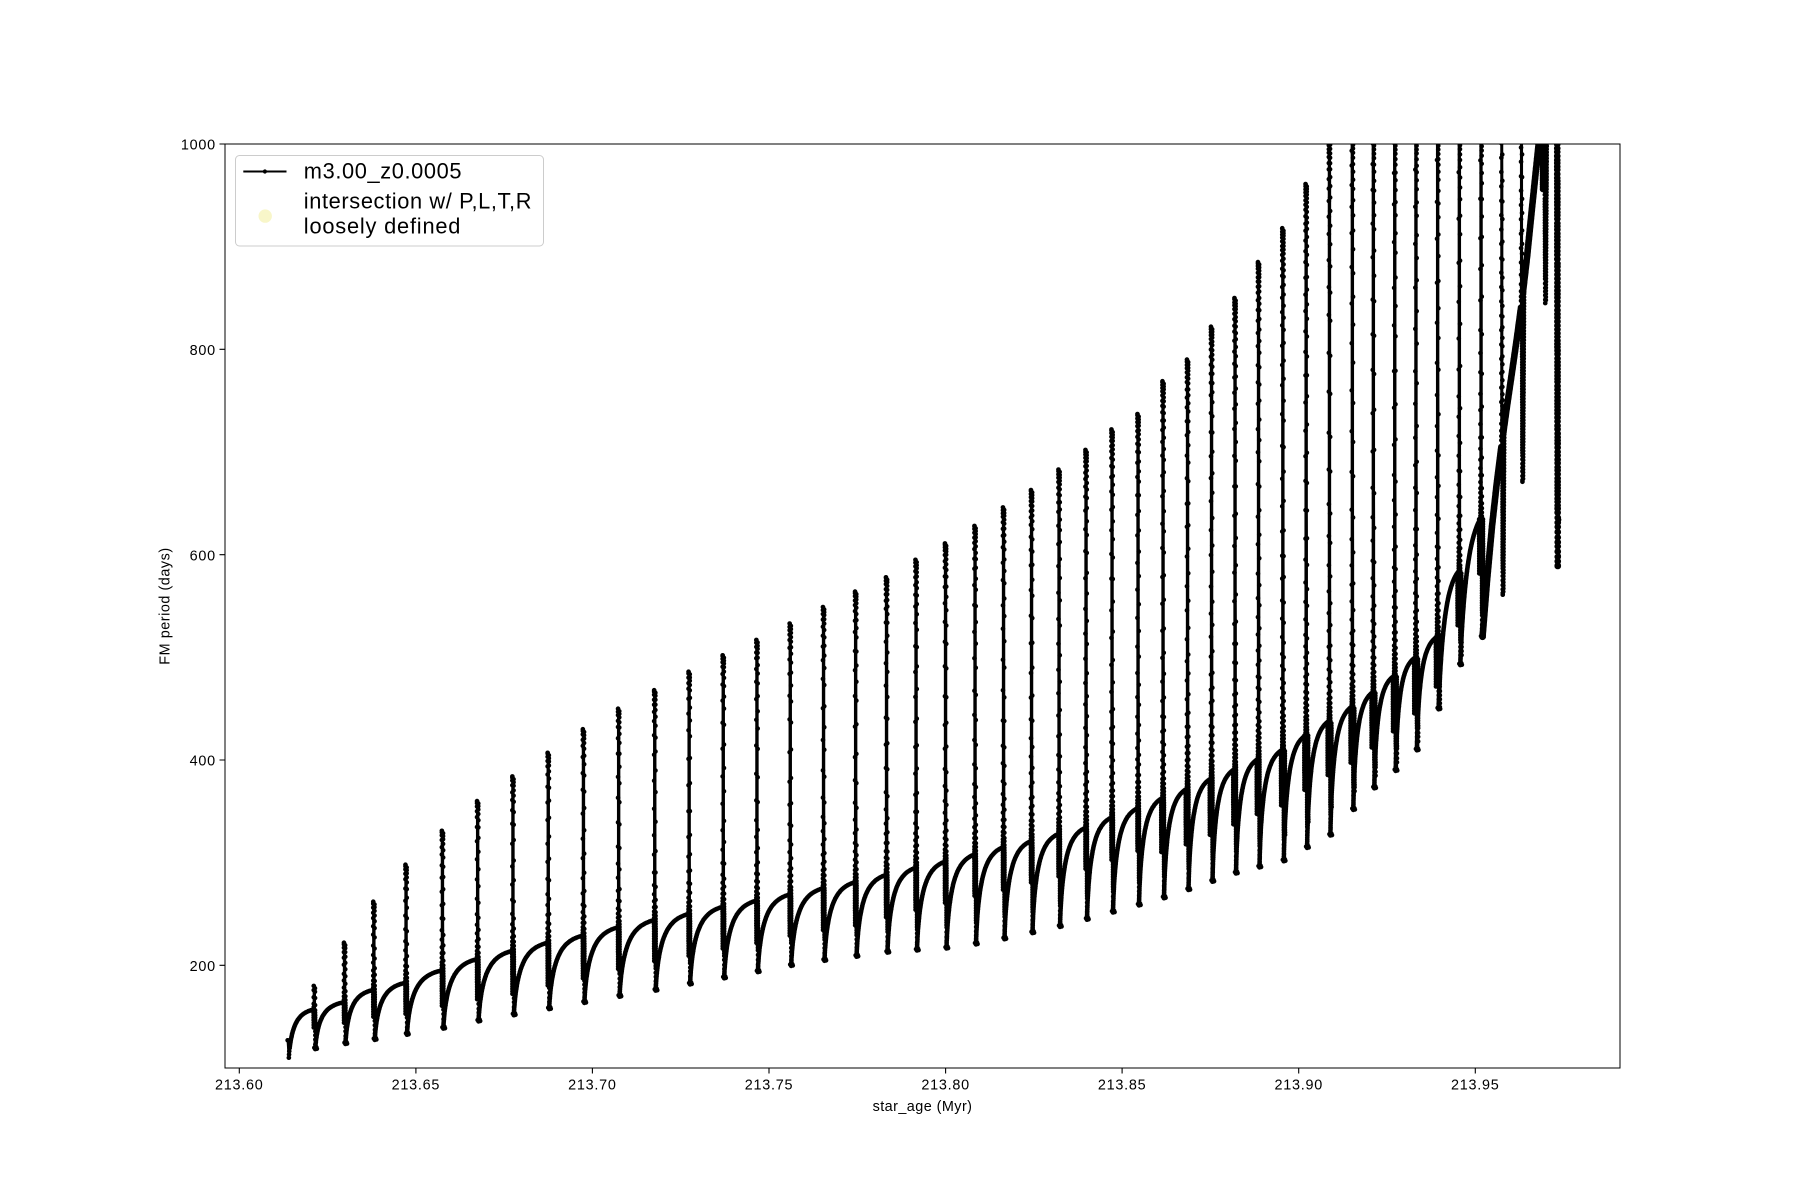  I want to click on svg-text: 213.95, so click(1475, 1086).